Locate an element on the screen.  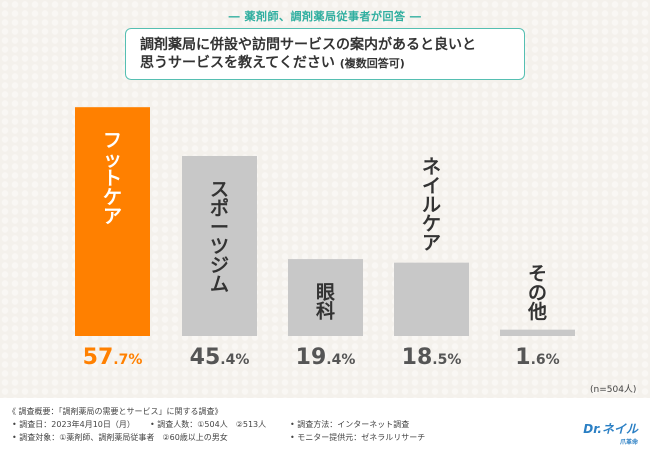
survey-target: • 調査対象：①薬剤師、調剤薬局従事者 ②60歳以上の男女 is located at coordinates (120, 437).